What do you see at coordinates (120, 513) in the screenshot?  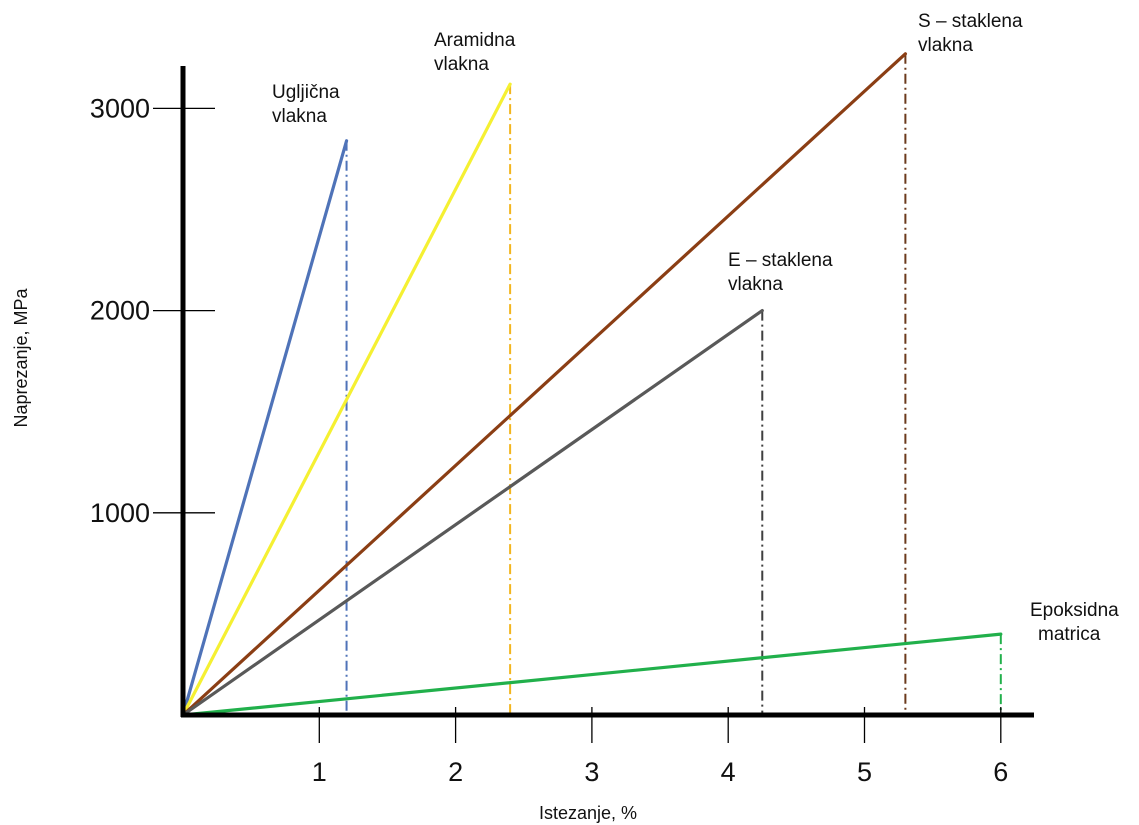 I see `y-tick-label: 1000` at bounding box center [120, 513].